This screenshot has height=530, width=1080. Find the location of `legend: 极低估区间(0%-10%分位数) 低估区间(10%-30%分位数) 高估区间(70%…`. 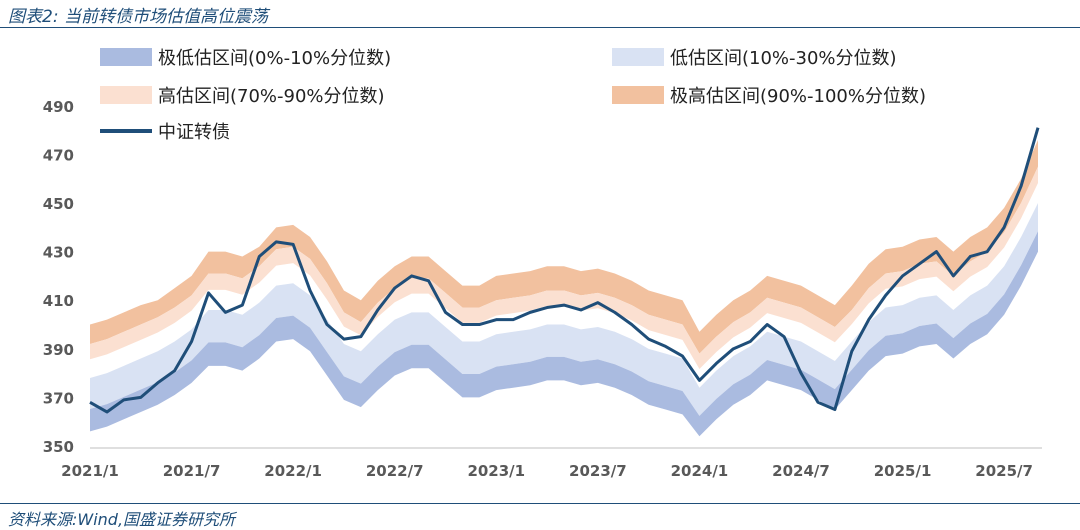

legend: 极低估区间(0%-10%分位数) 低估区间(10%-30%分位数) 高估区间(70%… is located at coordinates (513, 95).